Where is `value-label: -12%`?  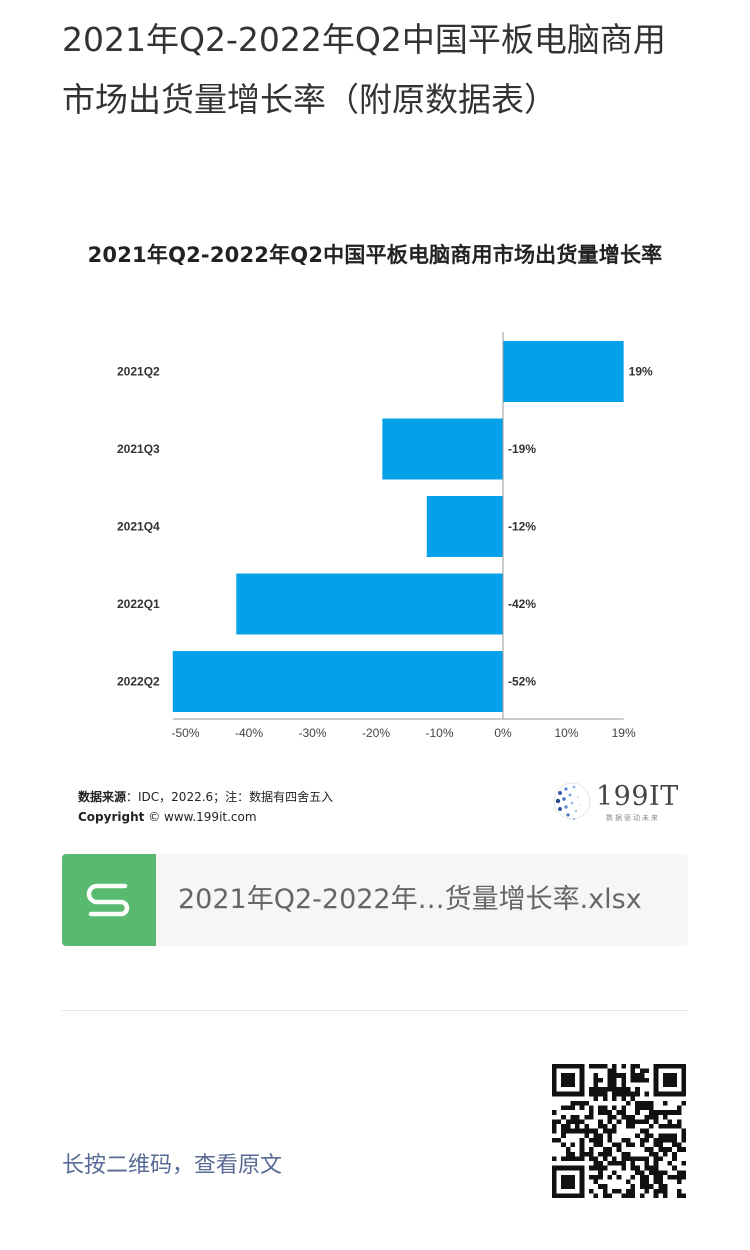 value-label: -12% is located at coordinates (522, 527).